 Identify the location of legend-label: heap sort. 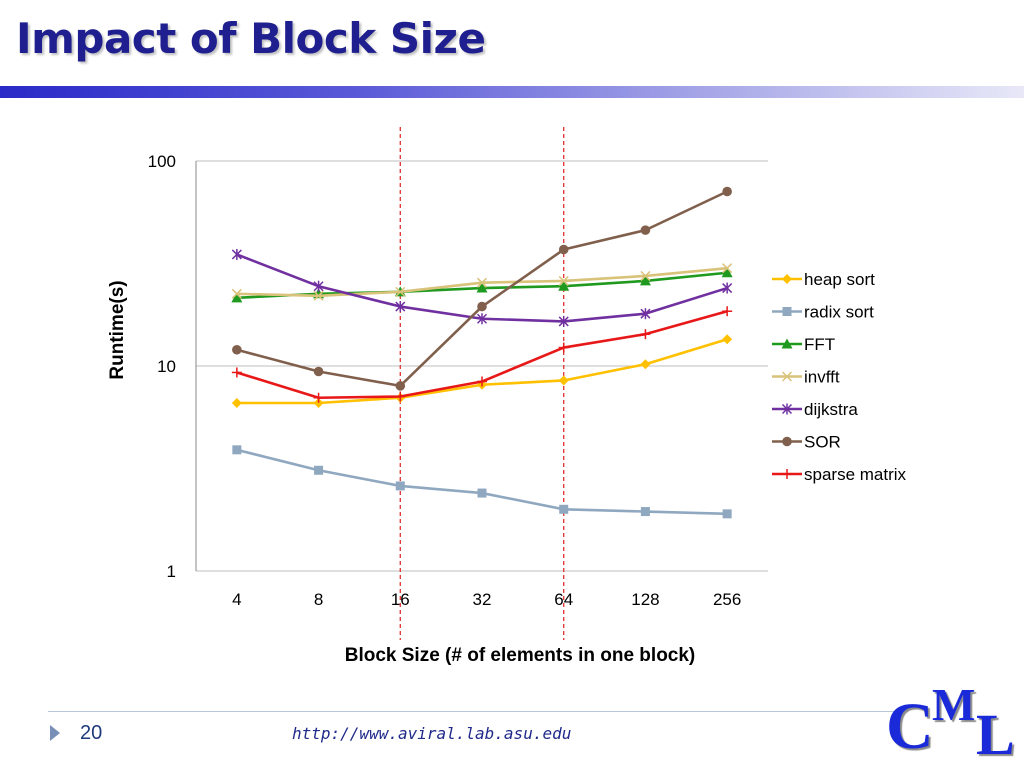
(839, 279).